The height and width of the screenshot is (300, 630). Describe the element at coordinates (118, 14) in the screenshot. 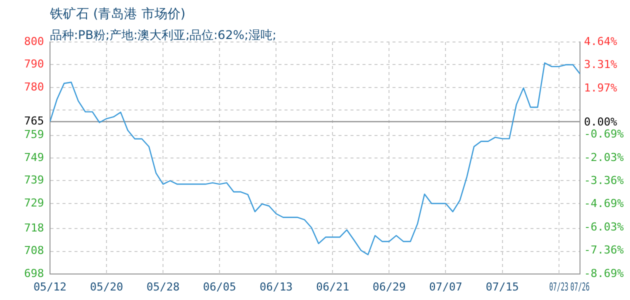

I see `chart-title: 铁矿石 (青岛港 市场价)` at that location.